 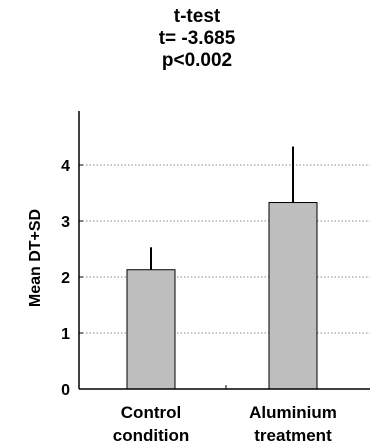 I want to click on y-tick-labels: 0 1 2 3 4, so click(x=65, y=278).